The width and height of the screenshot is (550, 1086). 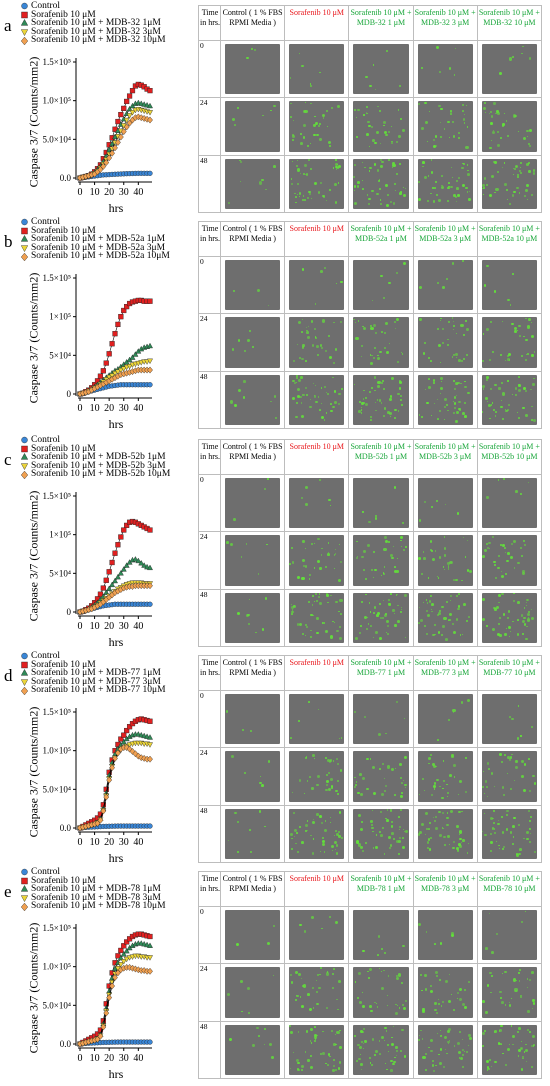 What do you see at coordinates (93, 906) in the screenshot?
I see `legend-item: Sorafenib 10 μM + MDB-78 10μM` at bounding box center [93, 906].